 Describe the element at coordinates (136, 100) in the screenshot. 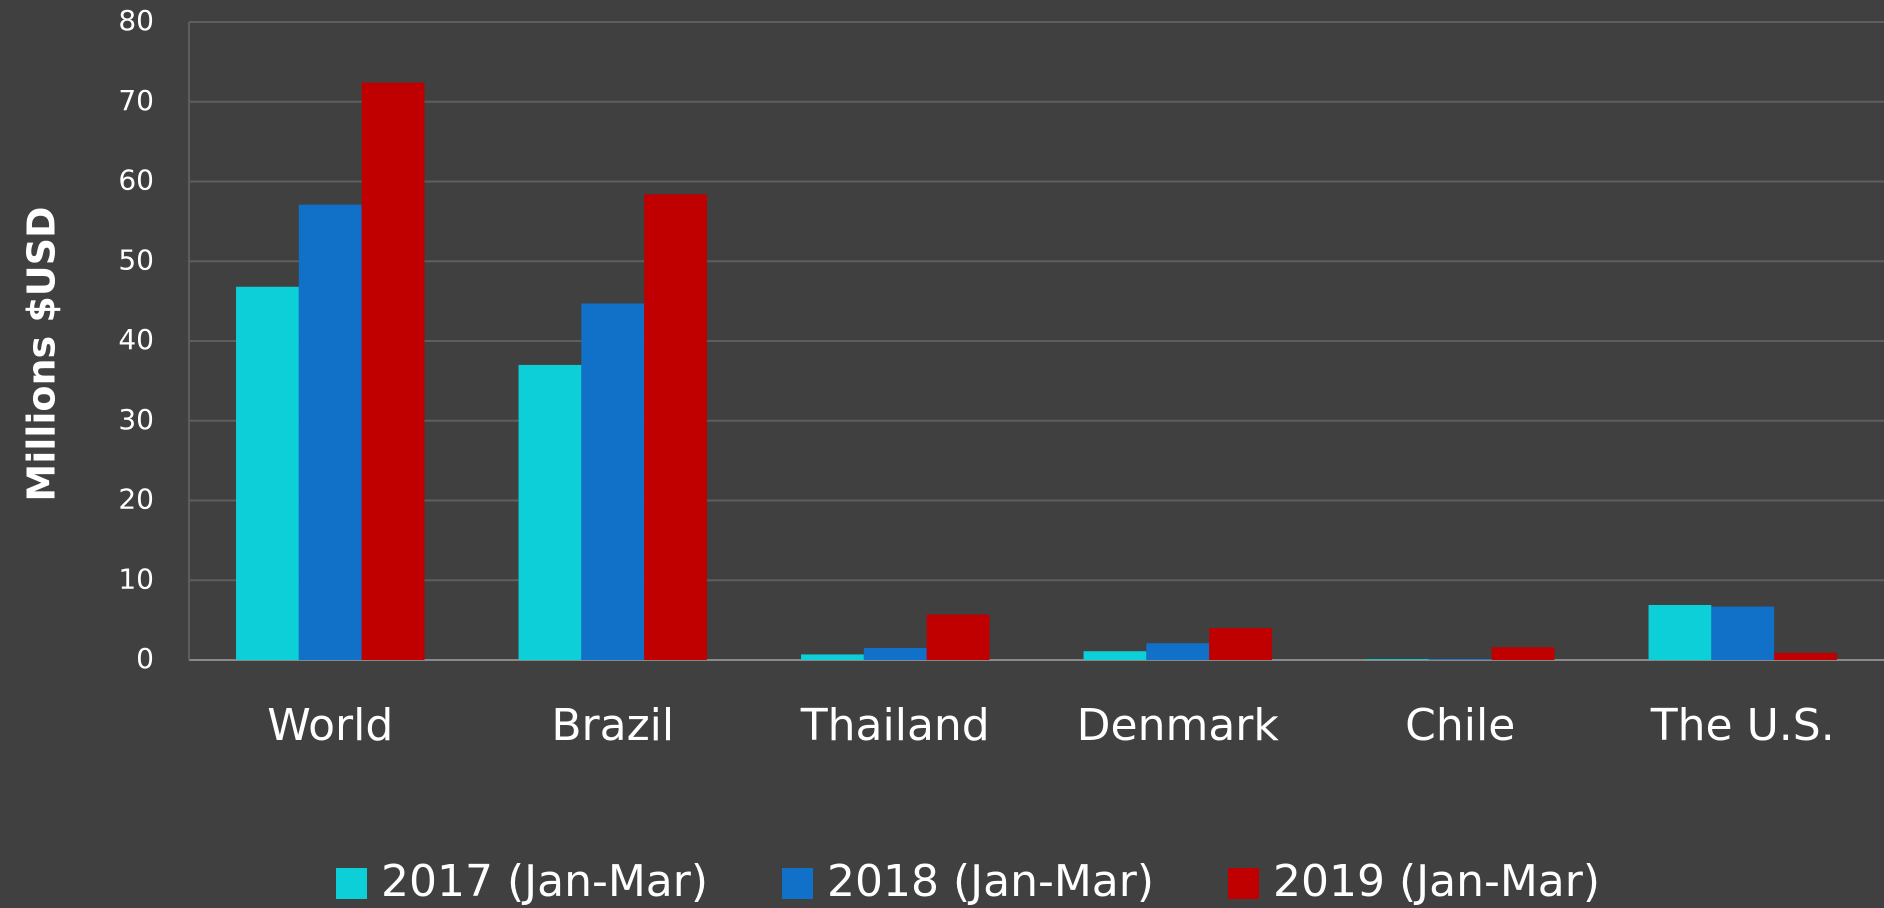

I see `y-tick-label: 70` at that location.